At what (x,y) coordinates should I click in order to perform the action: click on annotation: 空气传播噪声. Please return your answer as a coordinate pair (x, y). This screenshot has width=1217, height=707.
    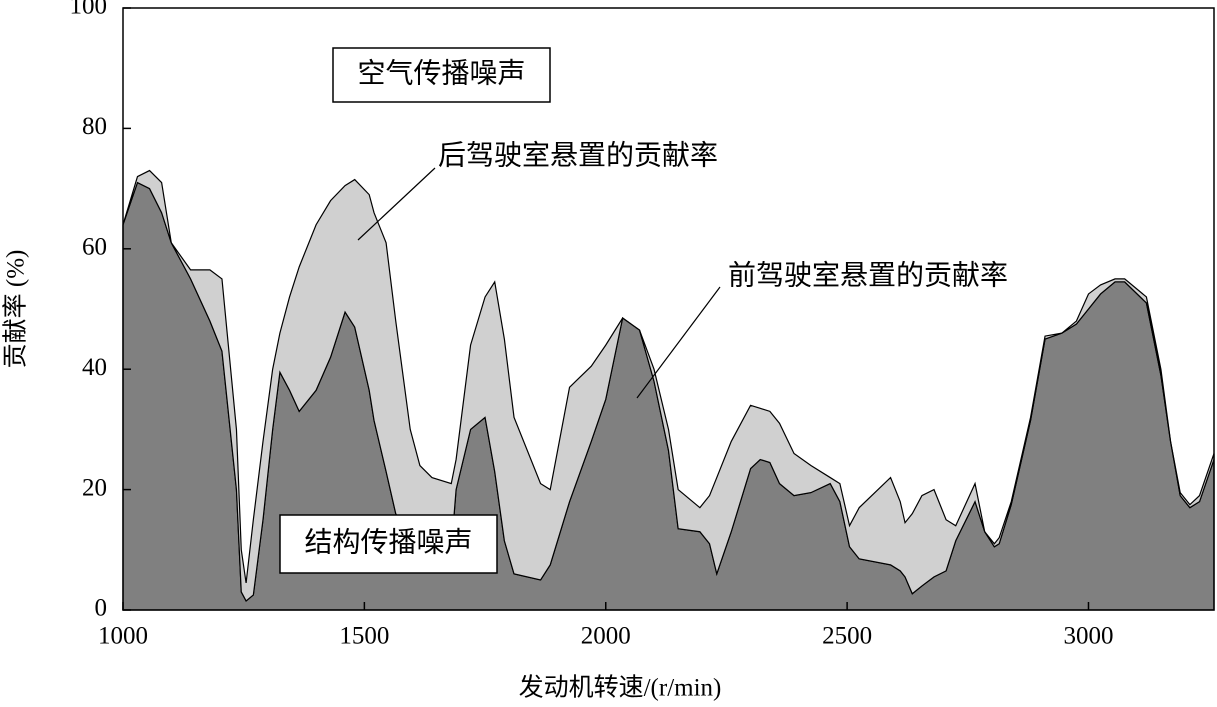
    Looking at the image, I should click on (441, 73).